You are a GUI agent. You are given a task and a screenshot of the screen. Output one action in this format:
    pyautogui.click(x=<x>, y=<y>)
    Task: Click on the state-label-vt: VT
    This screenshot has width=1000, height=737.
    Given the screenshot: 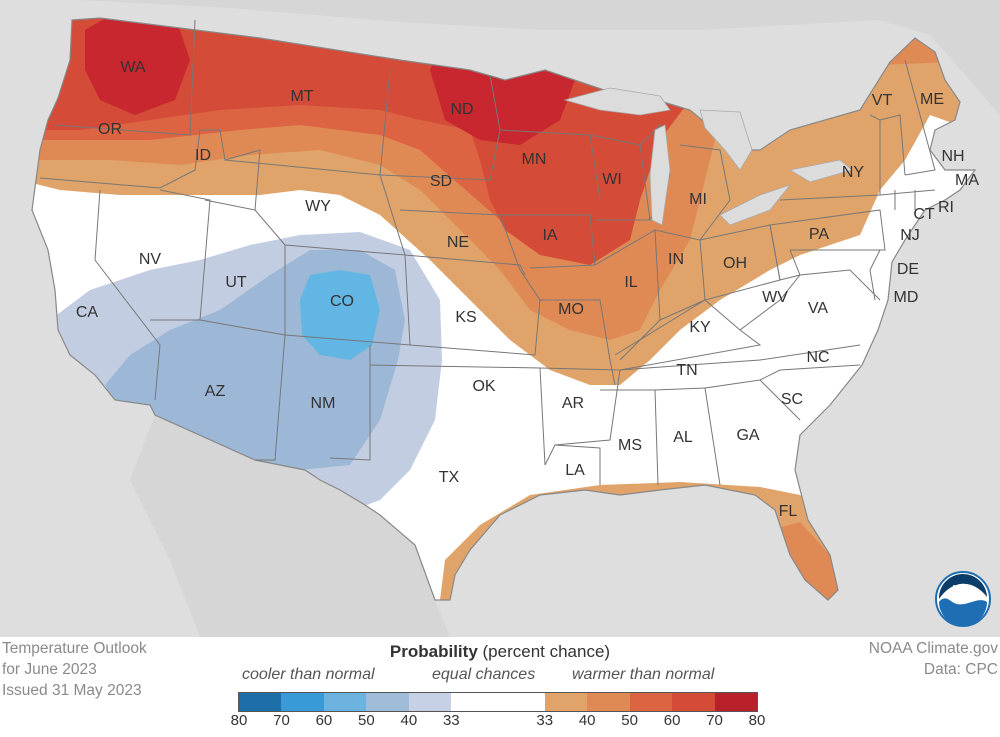 What is the action you would take?
    pyautogui.click(x=882, y=100)
    